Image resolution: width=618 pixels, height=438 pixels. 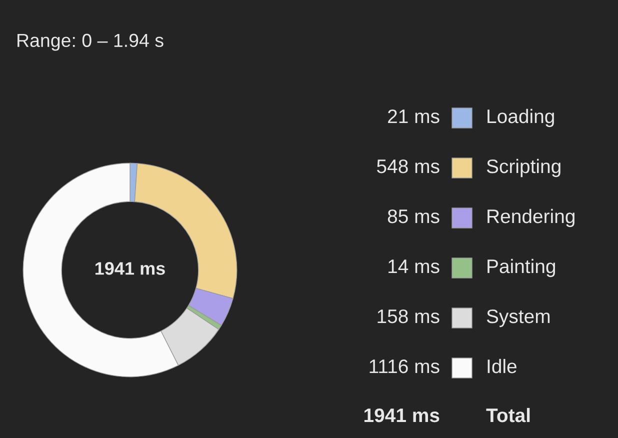 I want to click on legend-label: Idle, so click(x=502, y=366).